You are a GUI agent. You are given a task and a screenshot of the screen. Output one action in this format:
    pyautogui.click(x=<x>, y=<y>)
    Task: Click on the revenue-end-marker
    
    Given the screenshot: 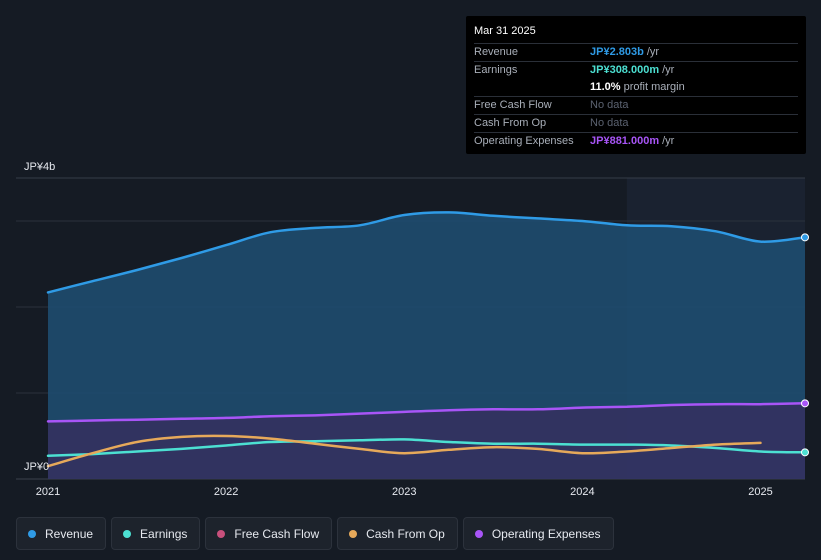 What is the action you would take?
    pyautogui.click(x=805, y=237)
    